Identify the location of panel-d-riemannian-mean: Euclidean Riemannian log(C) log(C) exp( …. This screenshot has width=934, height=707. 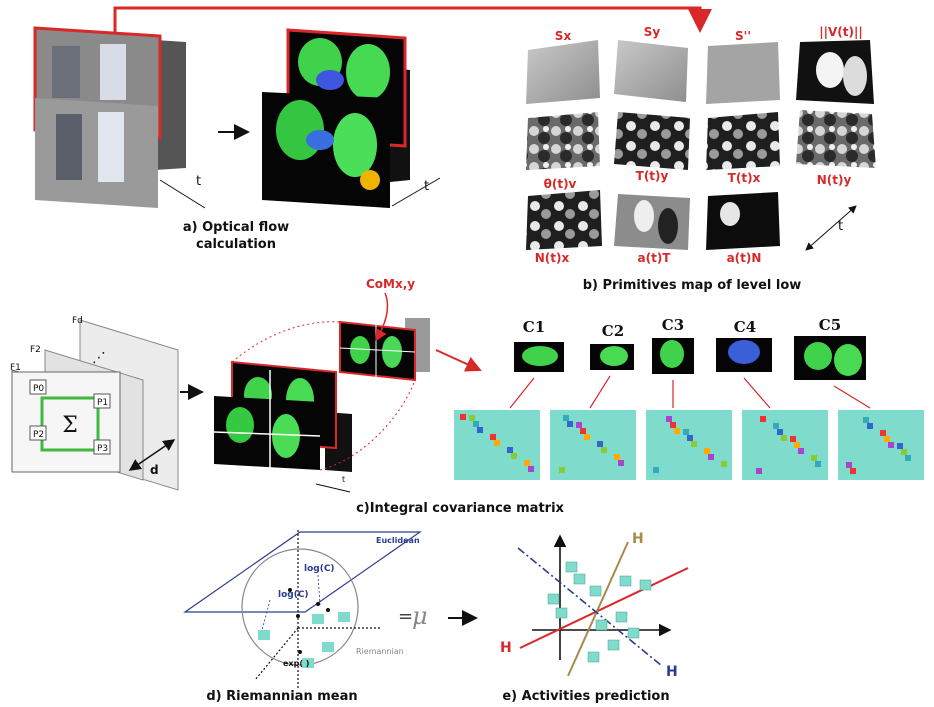
(330, 617).